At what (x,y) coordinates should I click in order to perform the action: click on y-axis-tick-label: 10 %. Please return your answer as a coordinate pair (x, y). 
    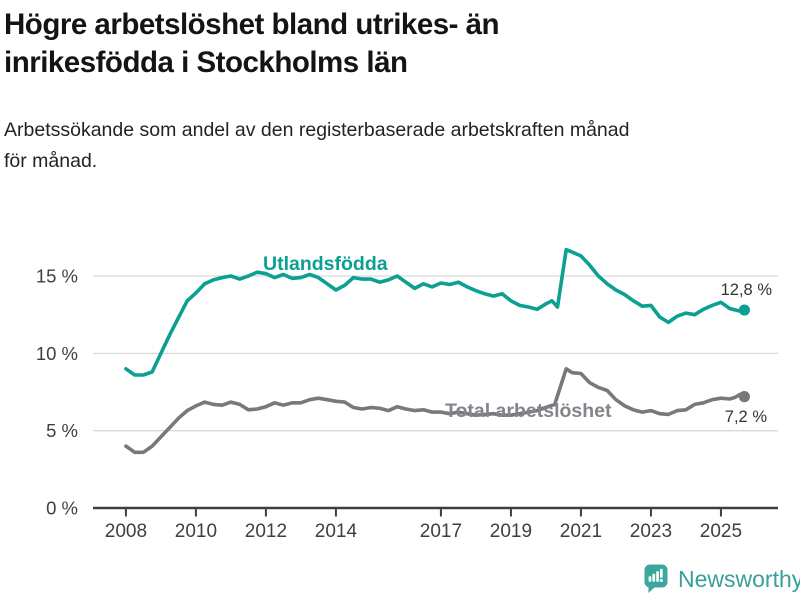
    Looking at the image, I should click on (57, 353).